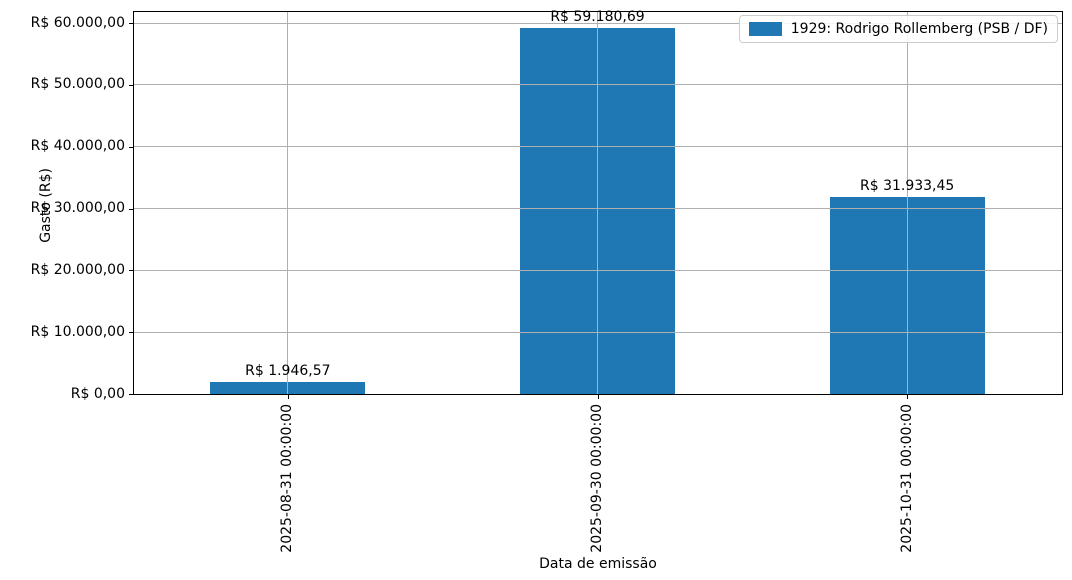 This screenshot has height=580, width=1072. What do you see at coordinates (77, 146) in the screenshot?
I see `y-tick-label: R$ 40.000,00` at bounding box center [77, 146].